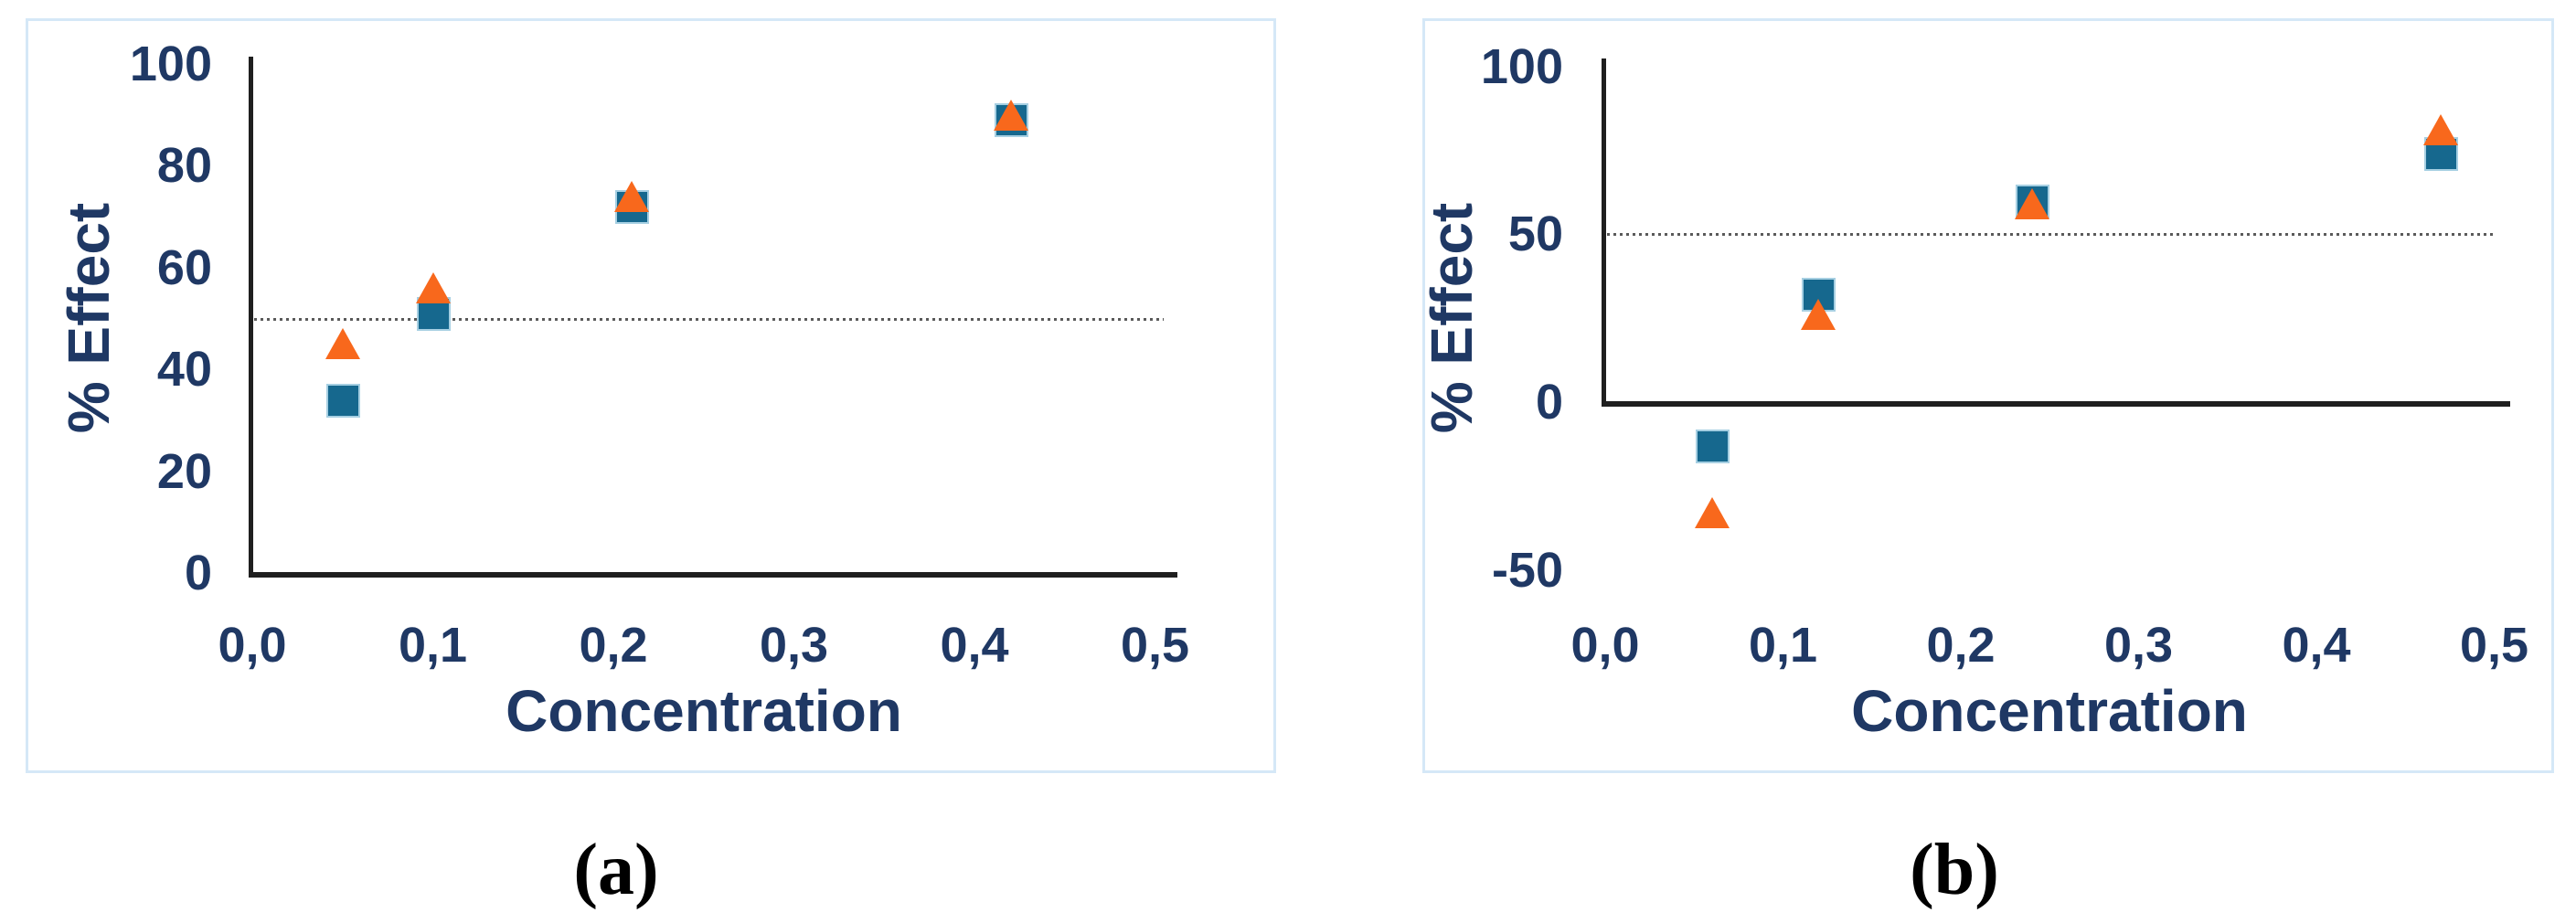 The image size is (2576, 923). Describe the element at coordinates (184, 370) in the screenshot. I see `y-tick-label: 40` at that location.